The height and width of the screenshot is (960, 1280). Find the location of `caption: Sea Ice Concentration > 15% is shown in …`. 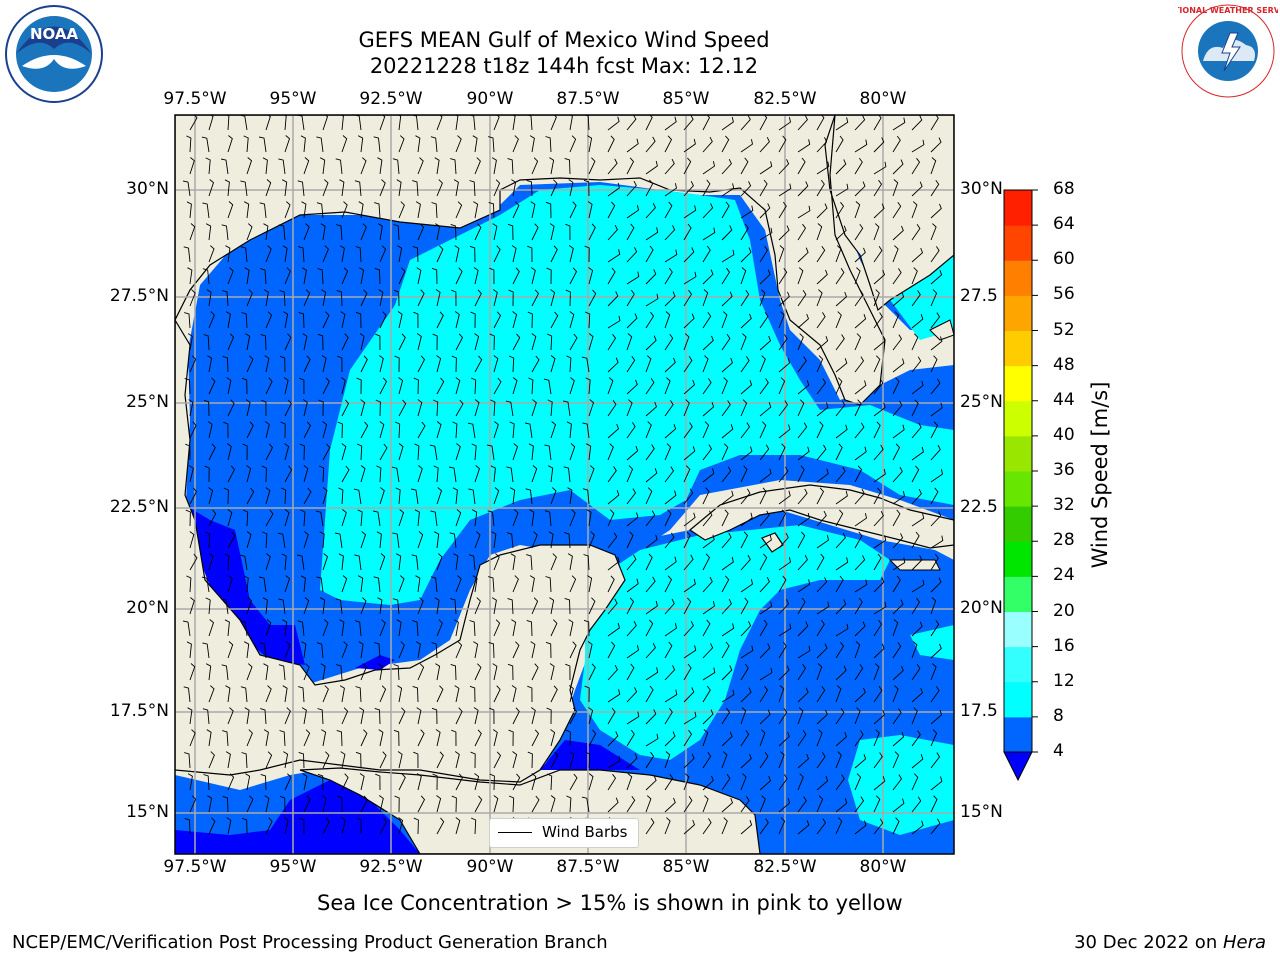

caption: Sea Ice Concentration > 15% is shown in … is located at coordinates (610, 903).